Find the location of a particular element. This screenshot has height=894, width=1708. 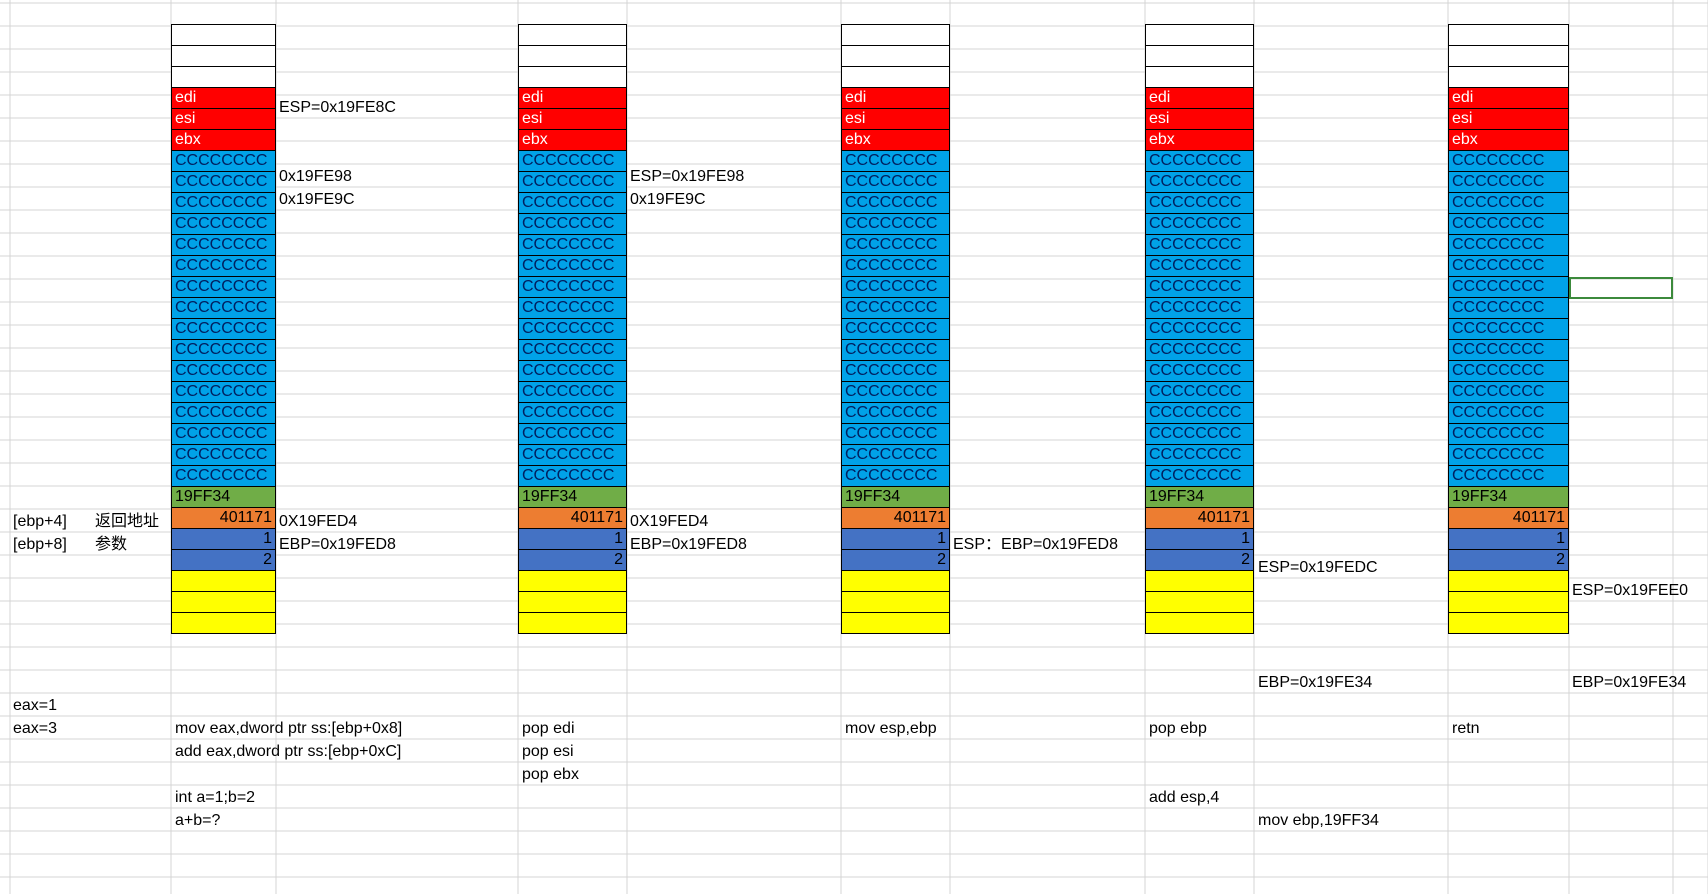

col2-esp: ESP=0x19FE98 is located at coordinates (687, 176).